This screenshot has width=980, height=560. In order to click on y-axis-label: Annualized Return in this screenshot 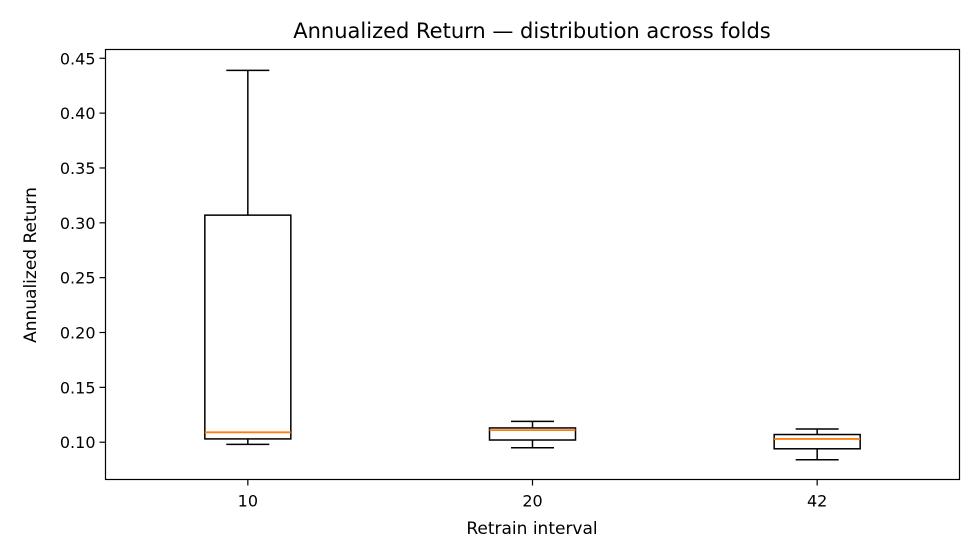, I will do `click(31, 265)`.